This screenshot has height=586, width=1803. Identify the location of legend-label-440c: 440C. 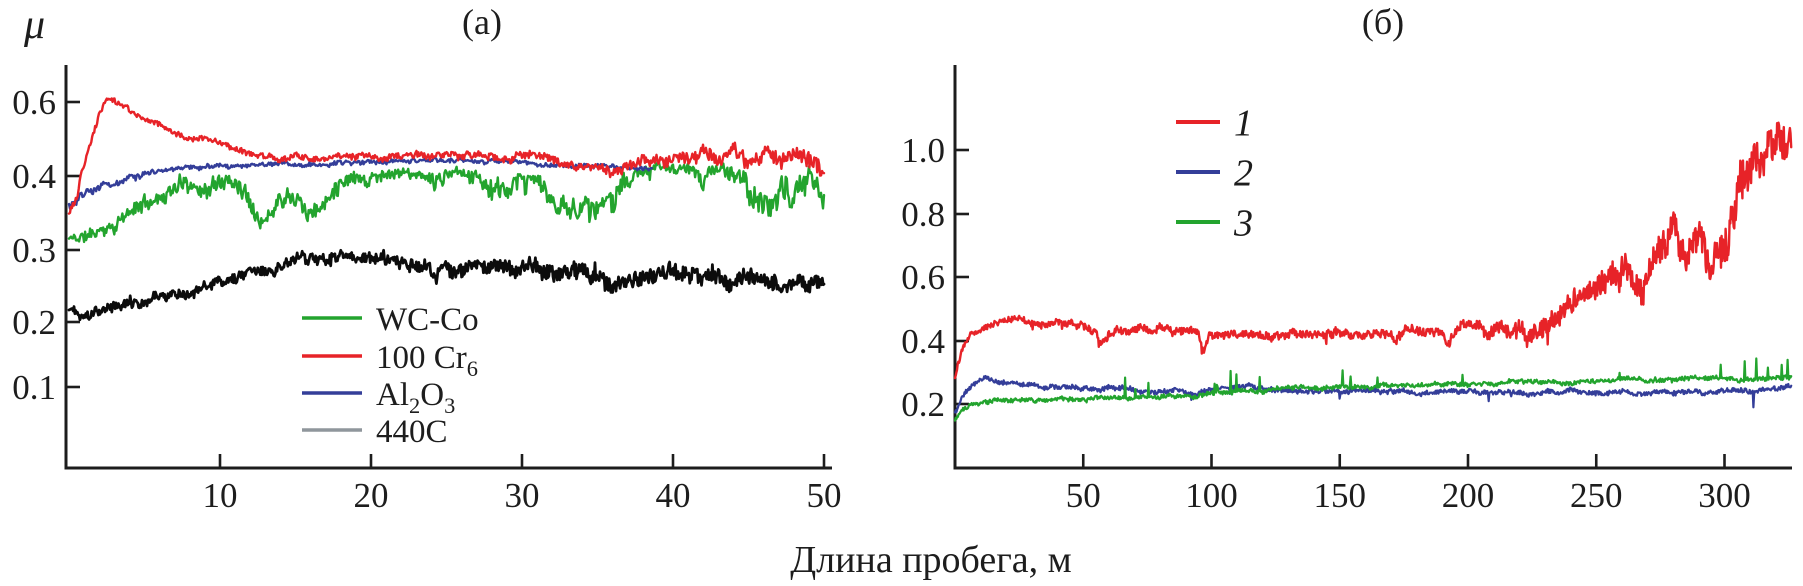
(412, 432).